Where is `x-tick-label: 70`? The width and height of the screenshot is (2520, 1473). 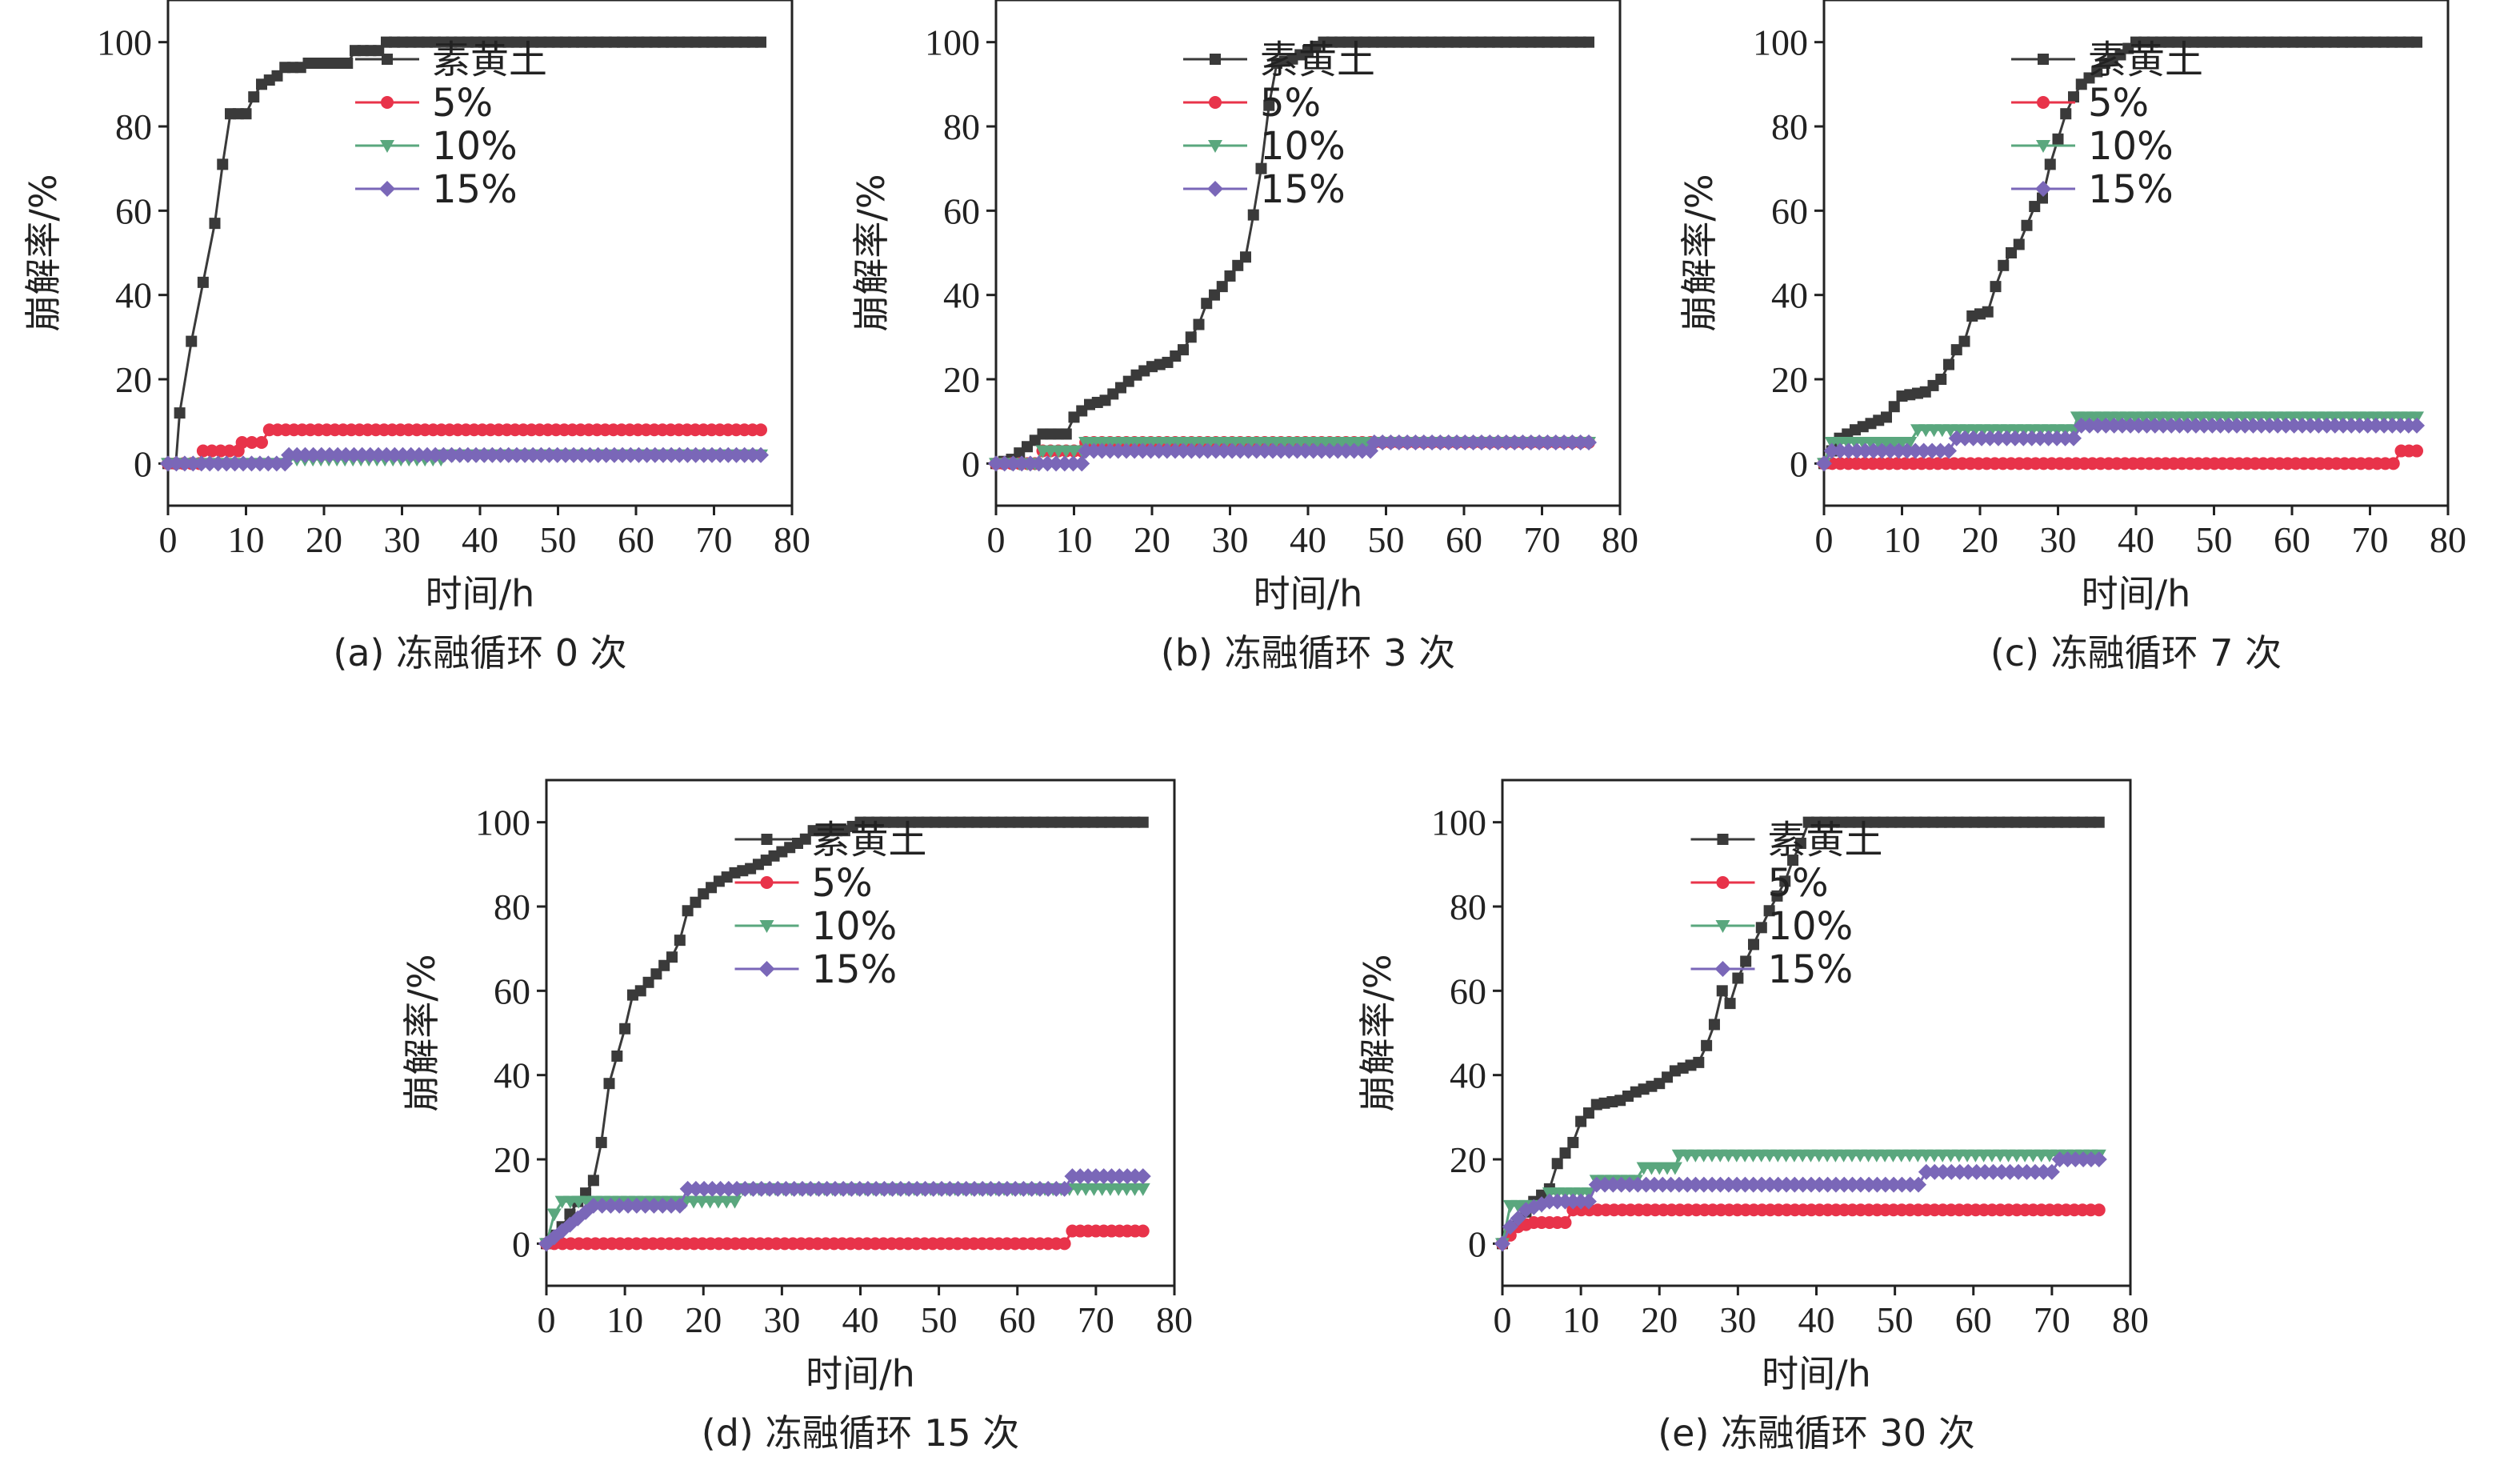 x-tick-label: 70 is located at coordinates (714, 539).